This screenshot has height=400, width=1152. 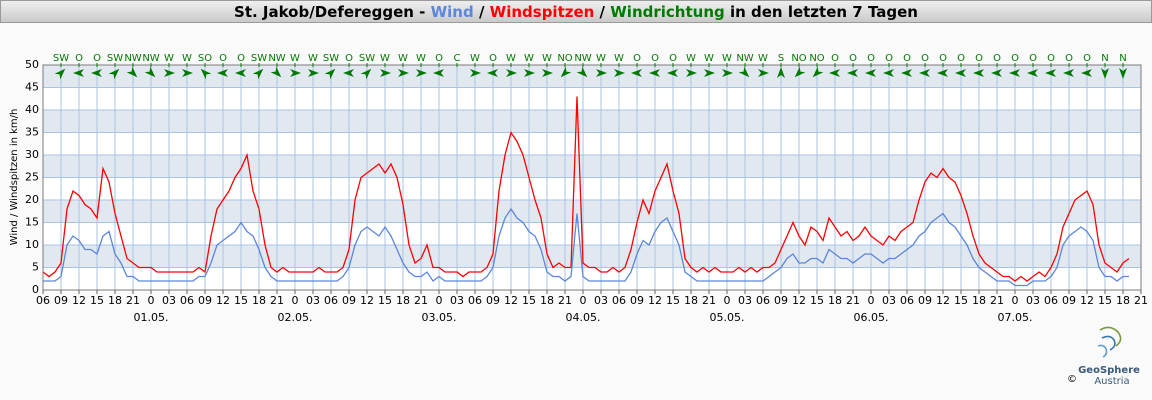 What do you see at coordinates (32, 244) in the screenshot?
I see `y-tick-label: 10` at bounding box center [32, 244].